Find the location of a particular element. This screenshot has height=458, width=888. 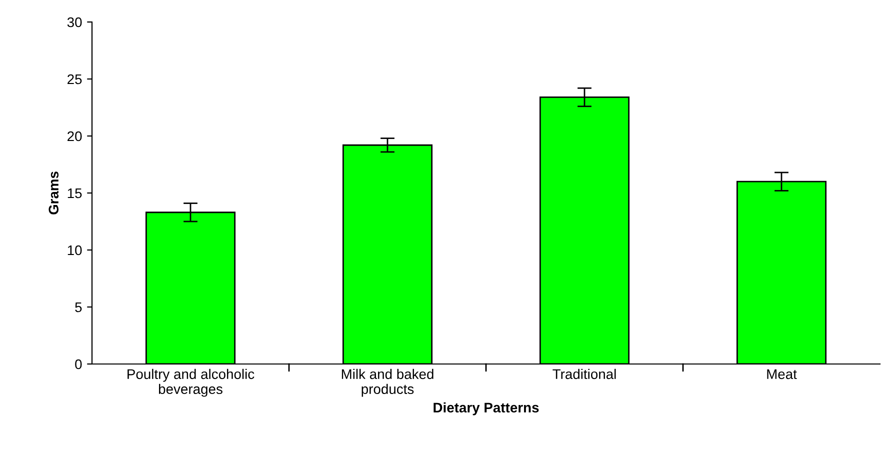

x-tick-label: Meat is located at coordinates (782, 374).